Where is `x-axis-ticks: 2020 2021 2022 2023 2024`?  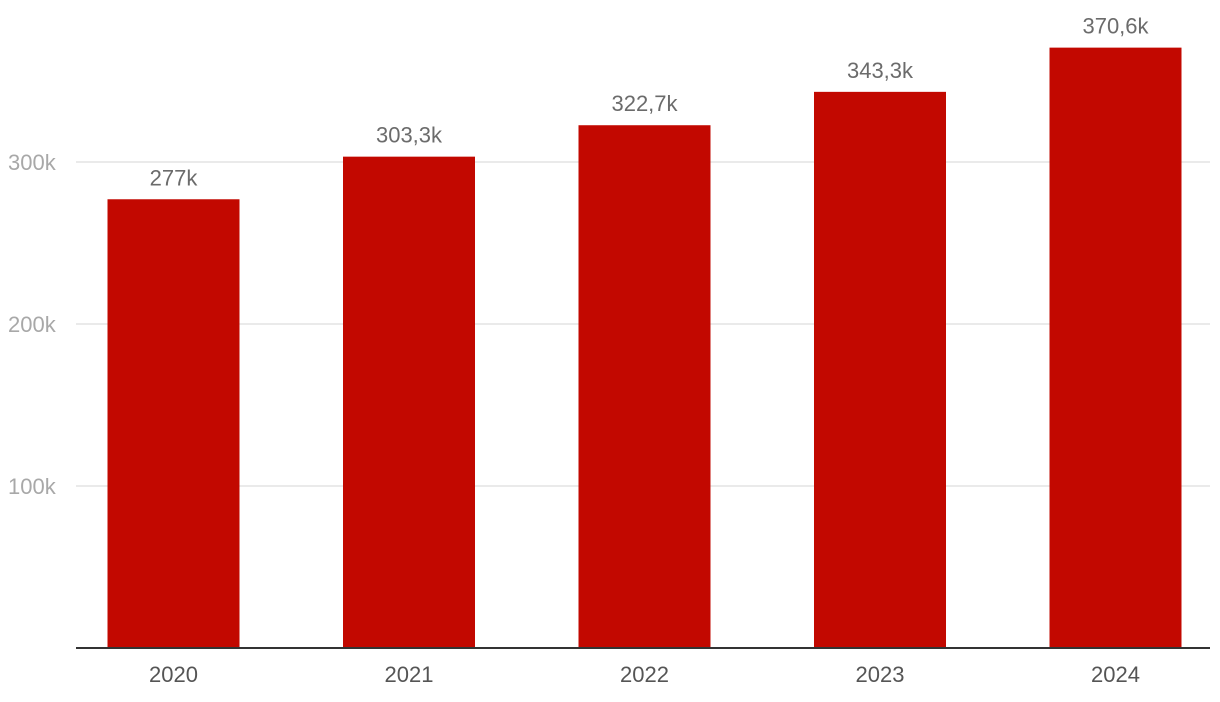
x-axis-ticks: 2020 2021 2022 2023 2024 is located at coordinates (644, 674).